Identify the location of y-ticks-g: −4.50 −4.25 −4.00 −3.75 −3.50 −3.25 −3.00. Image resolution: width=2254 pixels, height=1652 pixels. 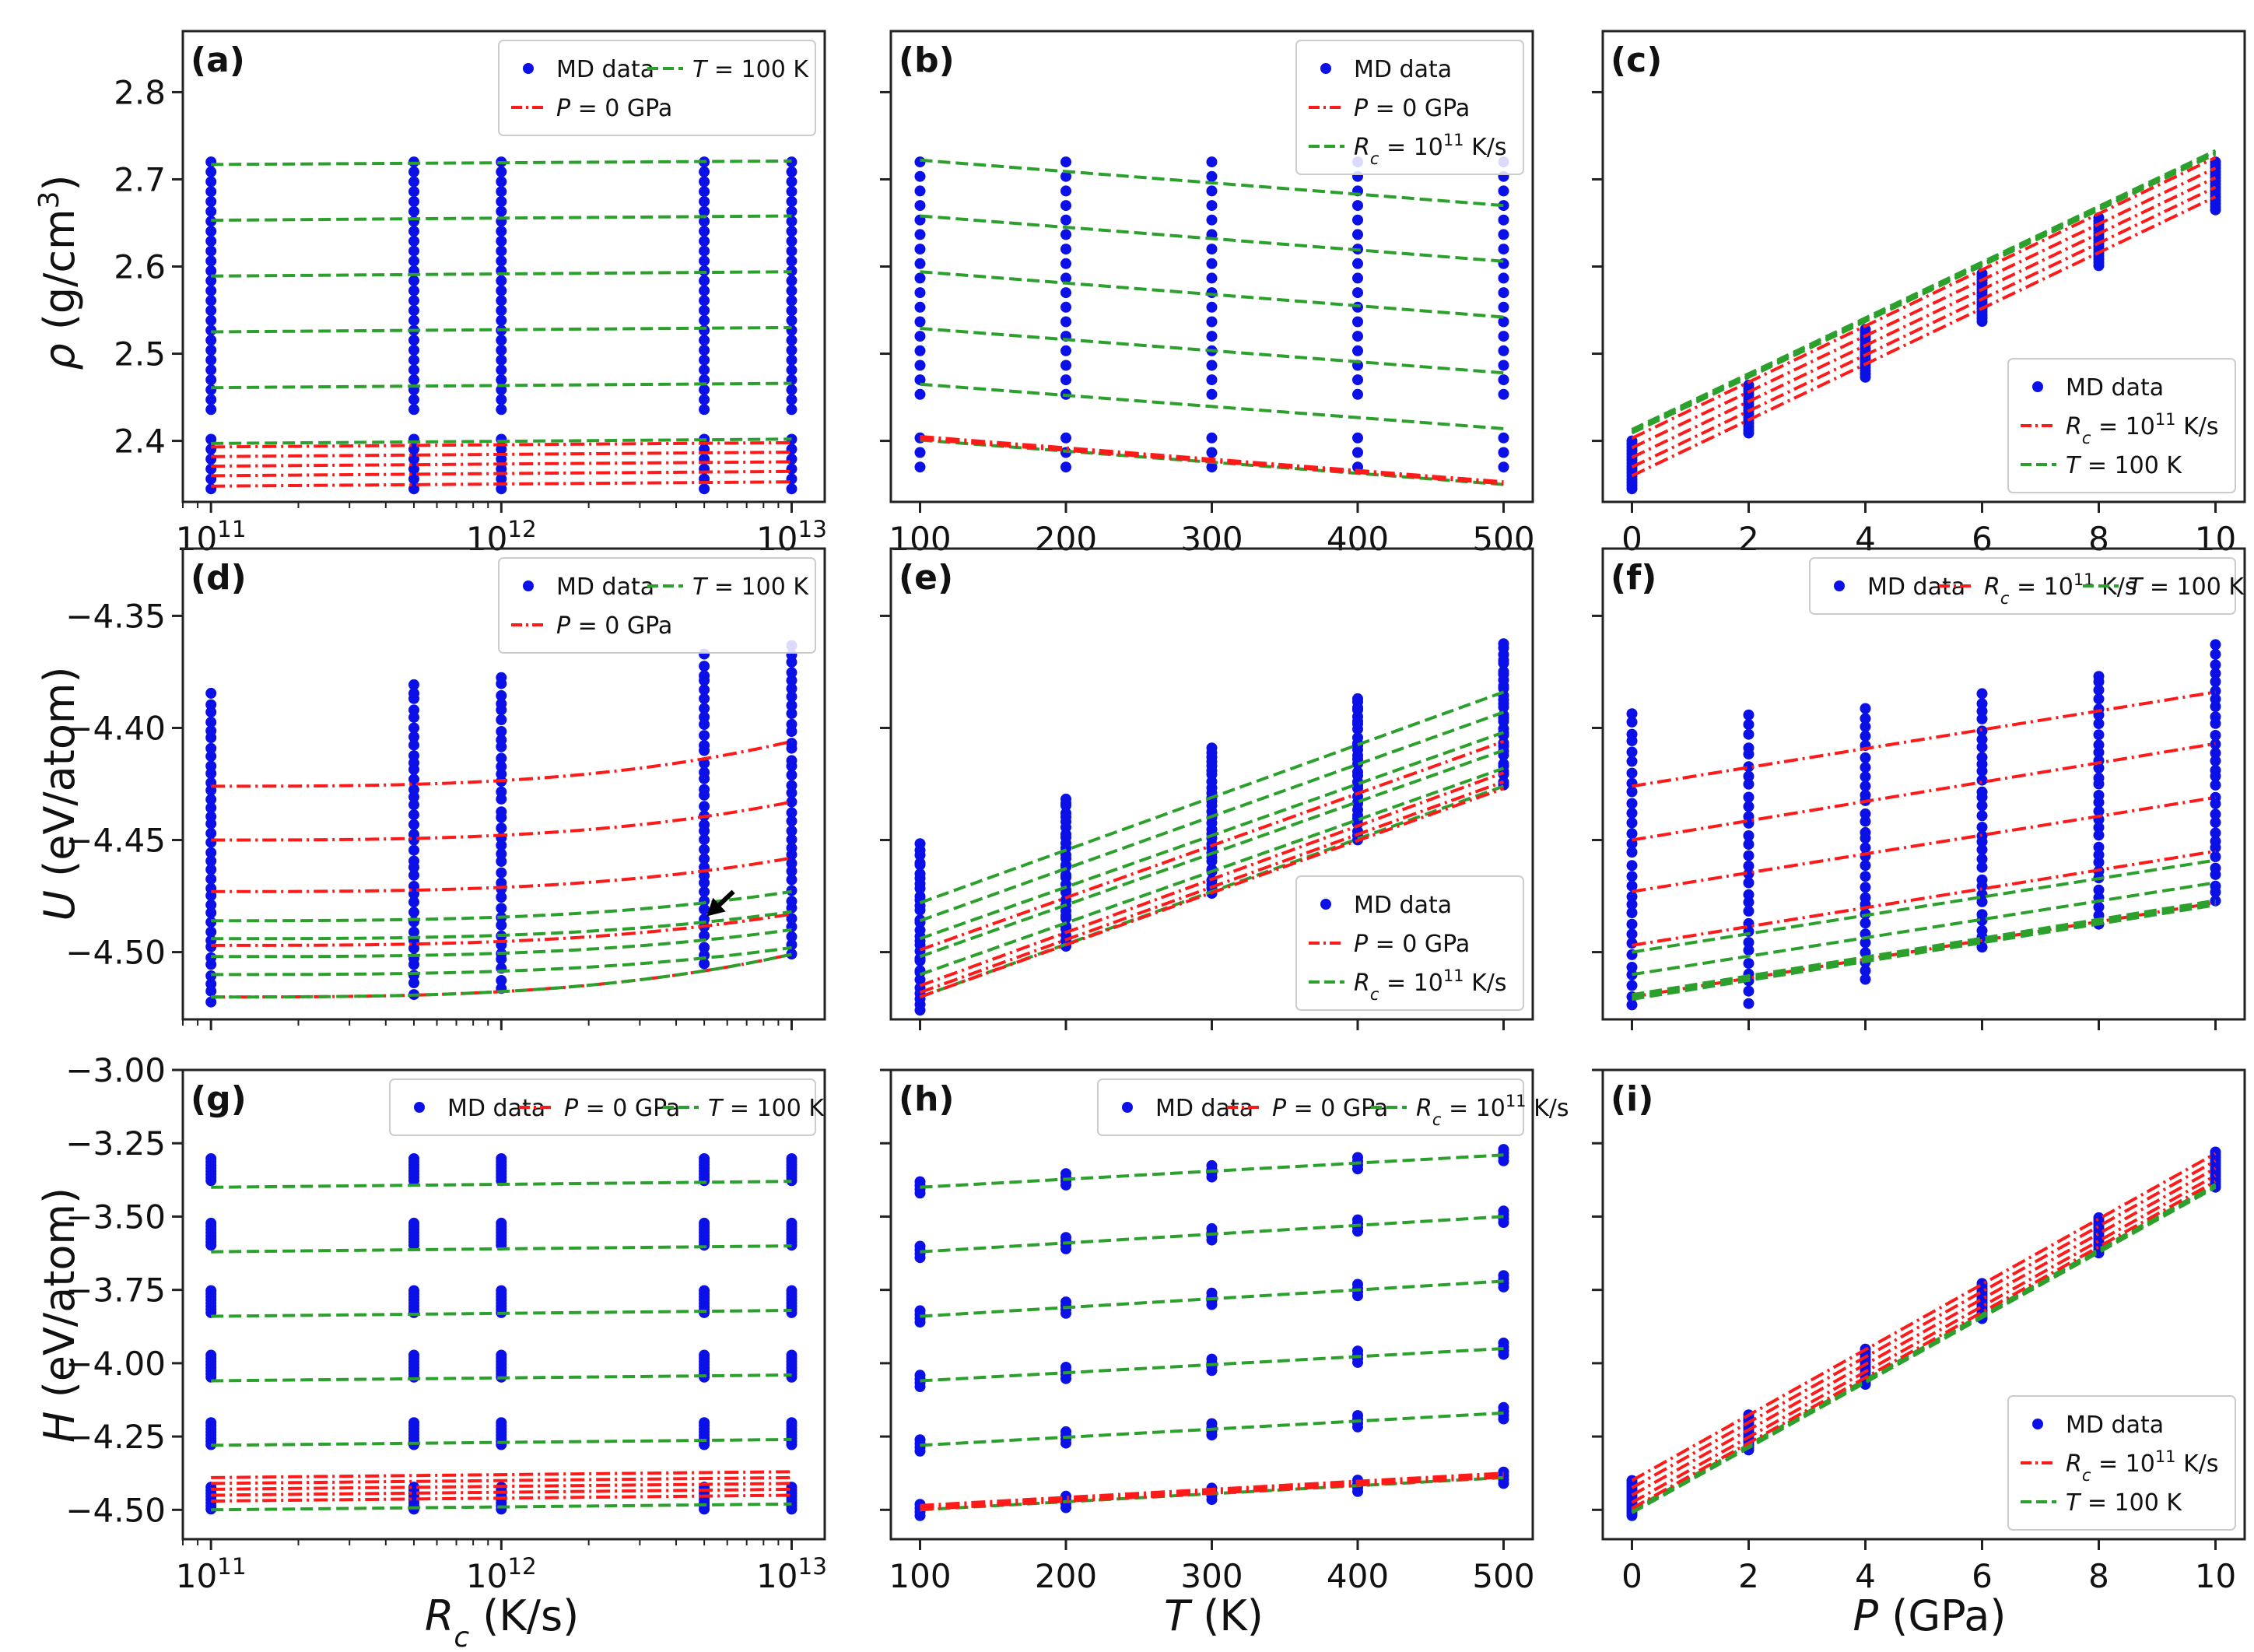
(124, 1290).